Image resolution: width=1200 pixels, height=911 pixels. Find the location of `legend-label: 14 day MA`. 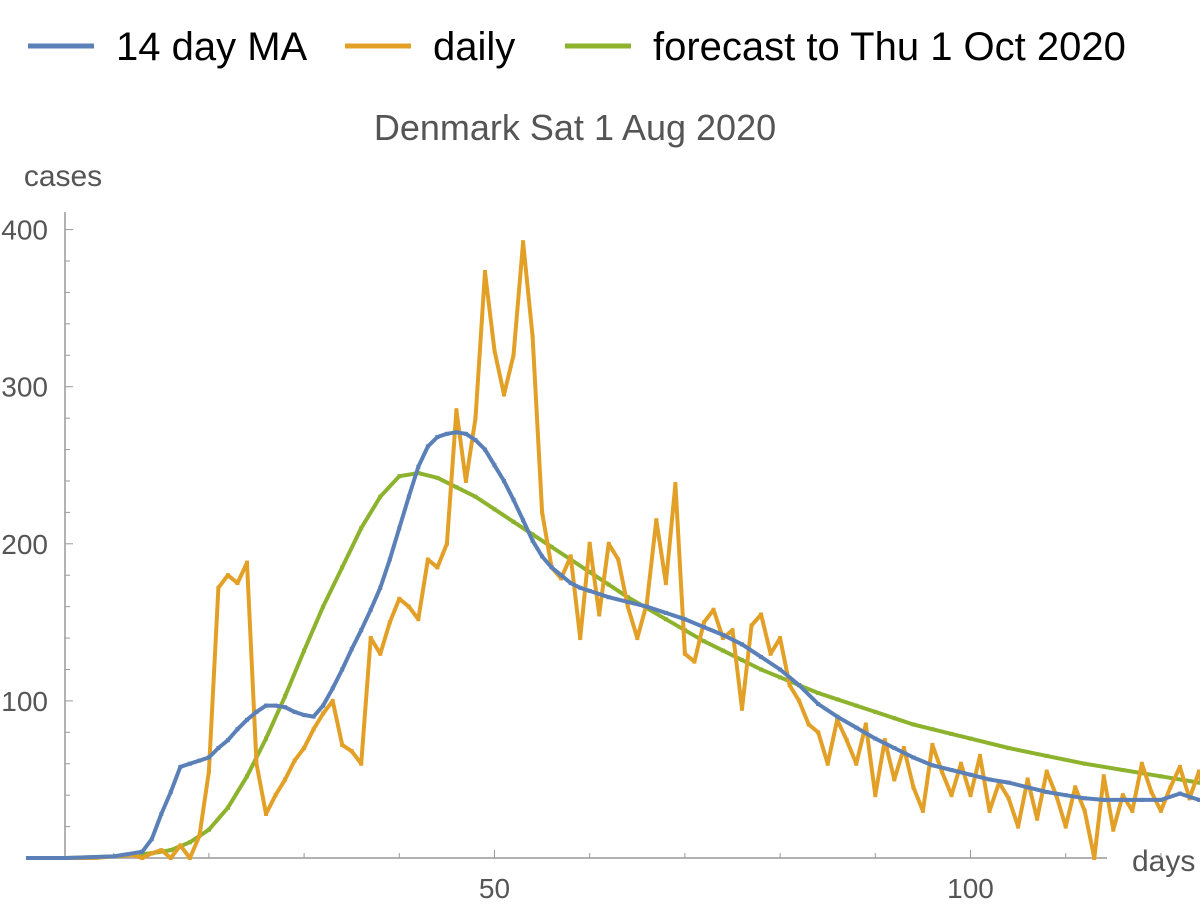

legend-label: 14 day MA is located at coordinates (212, 47).